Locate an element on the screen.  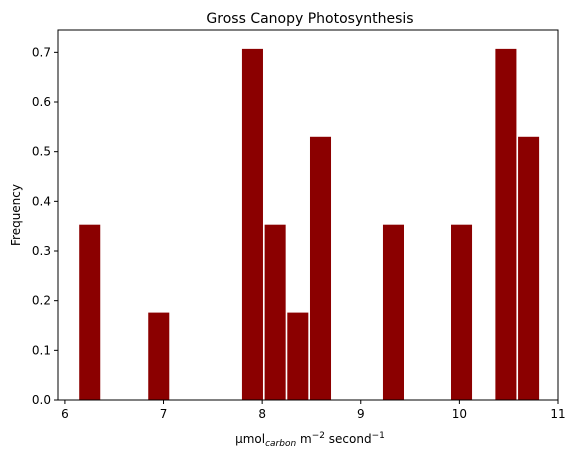
x-tick-label: 7 is located at coordinates (164, 414).